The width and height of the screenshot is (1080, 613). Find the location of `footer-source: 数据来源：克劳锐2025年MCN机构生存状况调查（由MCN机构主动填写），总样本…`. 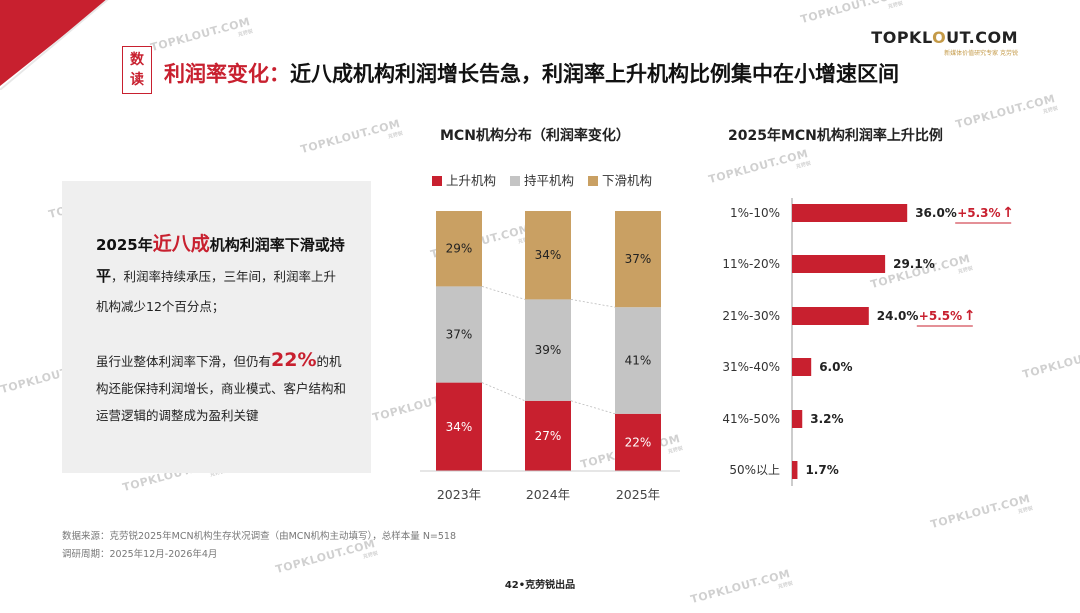

footer-source: 数据来源：克劳锐2025年MCN机构生存状况调查（由MCN机构主动填写），总样本… is located at coordinates (259, 546).